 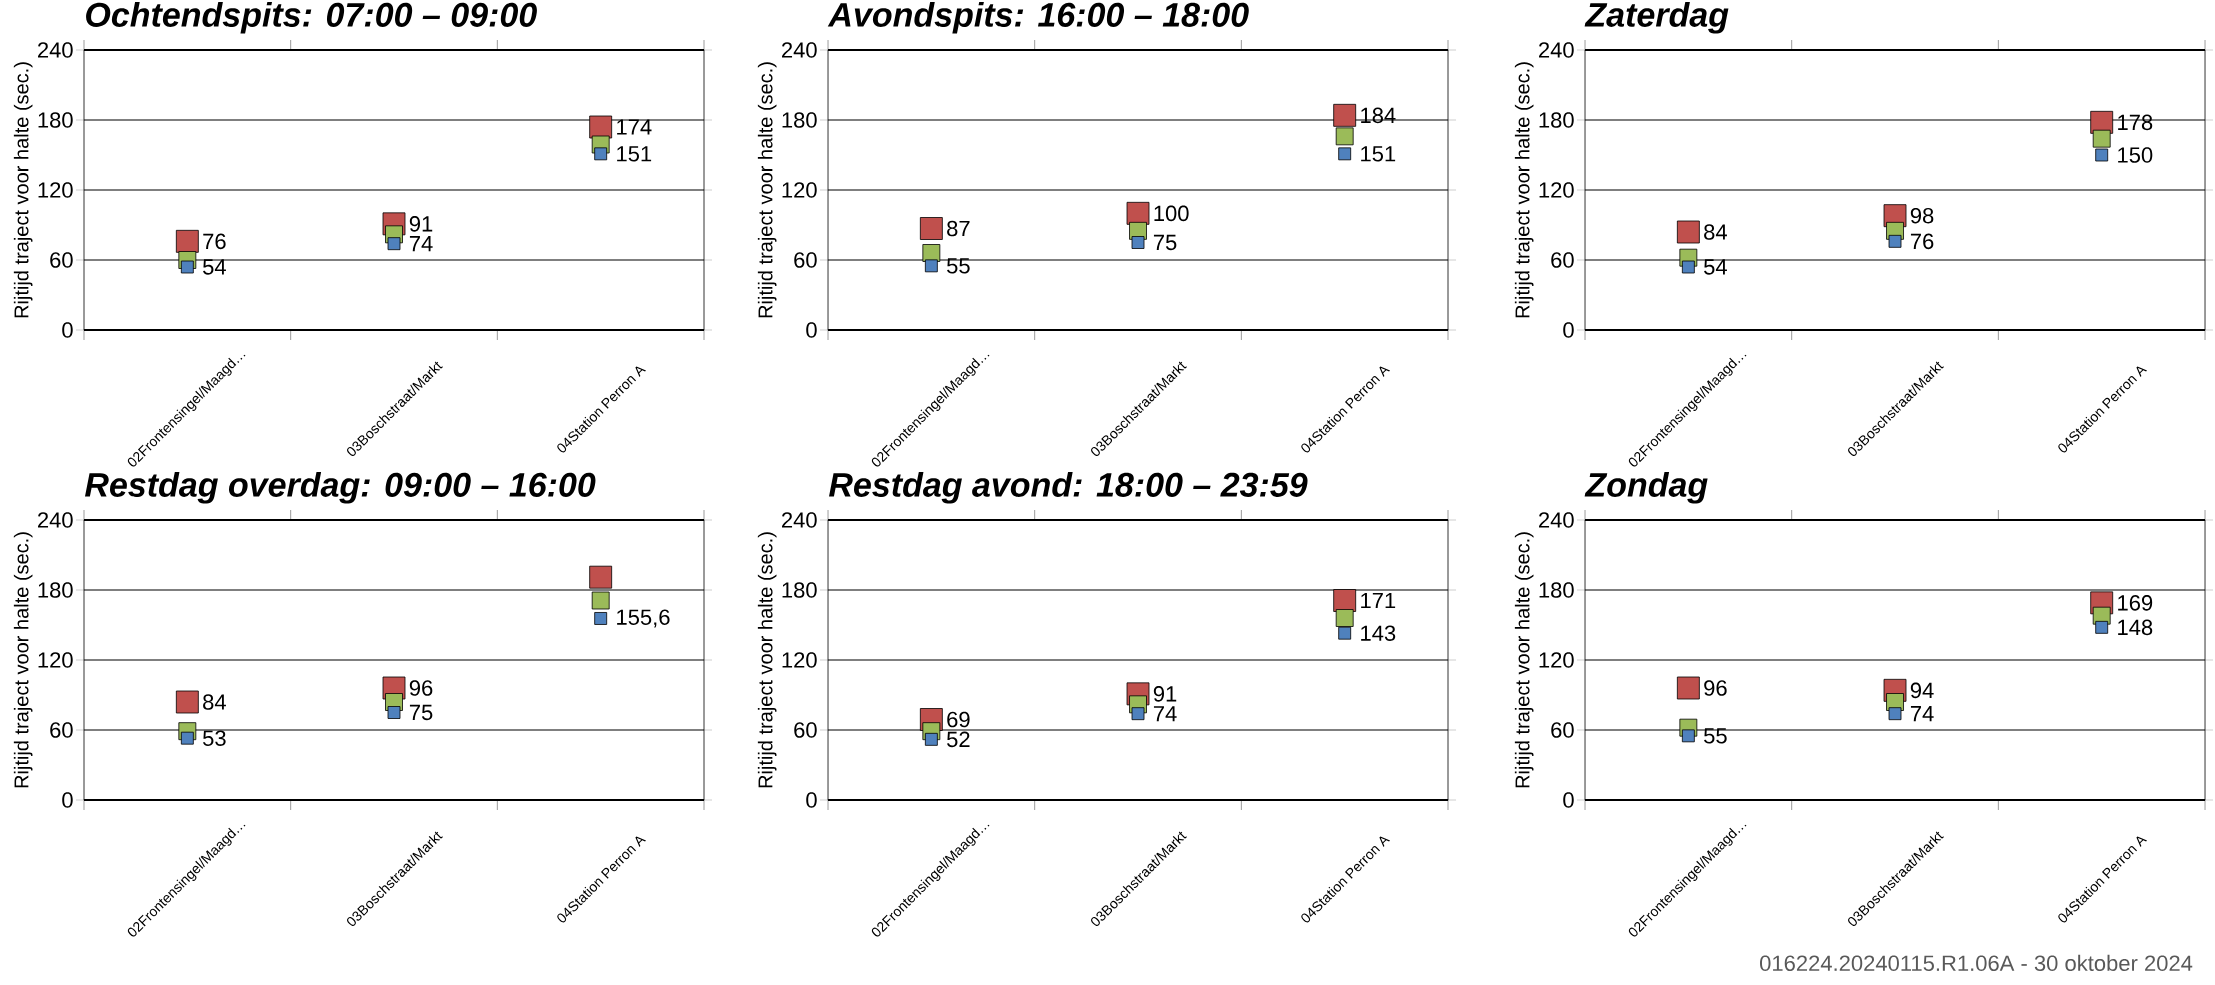 I want to click on data-label: 69, so click(x=958, y=719).